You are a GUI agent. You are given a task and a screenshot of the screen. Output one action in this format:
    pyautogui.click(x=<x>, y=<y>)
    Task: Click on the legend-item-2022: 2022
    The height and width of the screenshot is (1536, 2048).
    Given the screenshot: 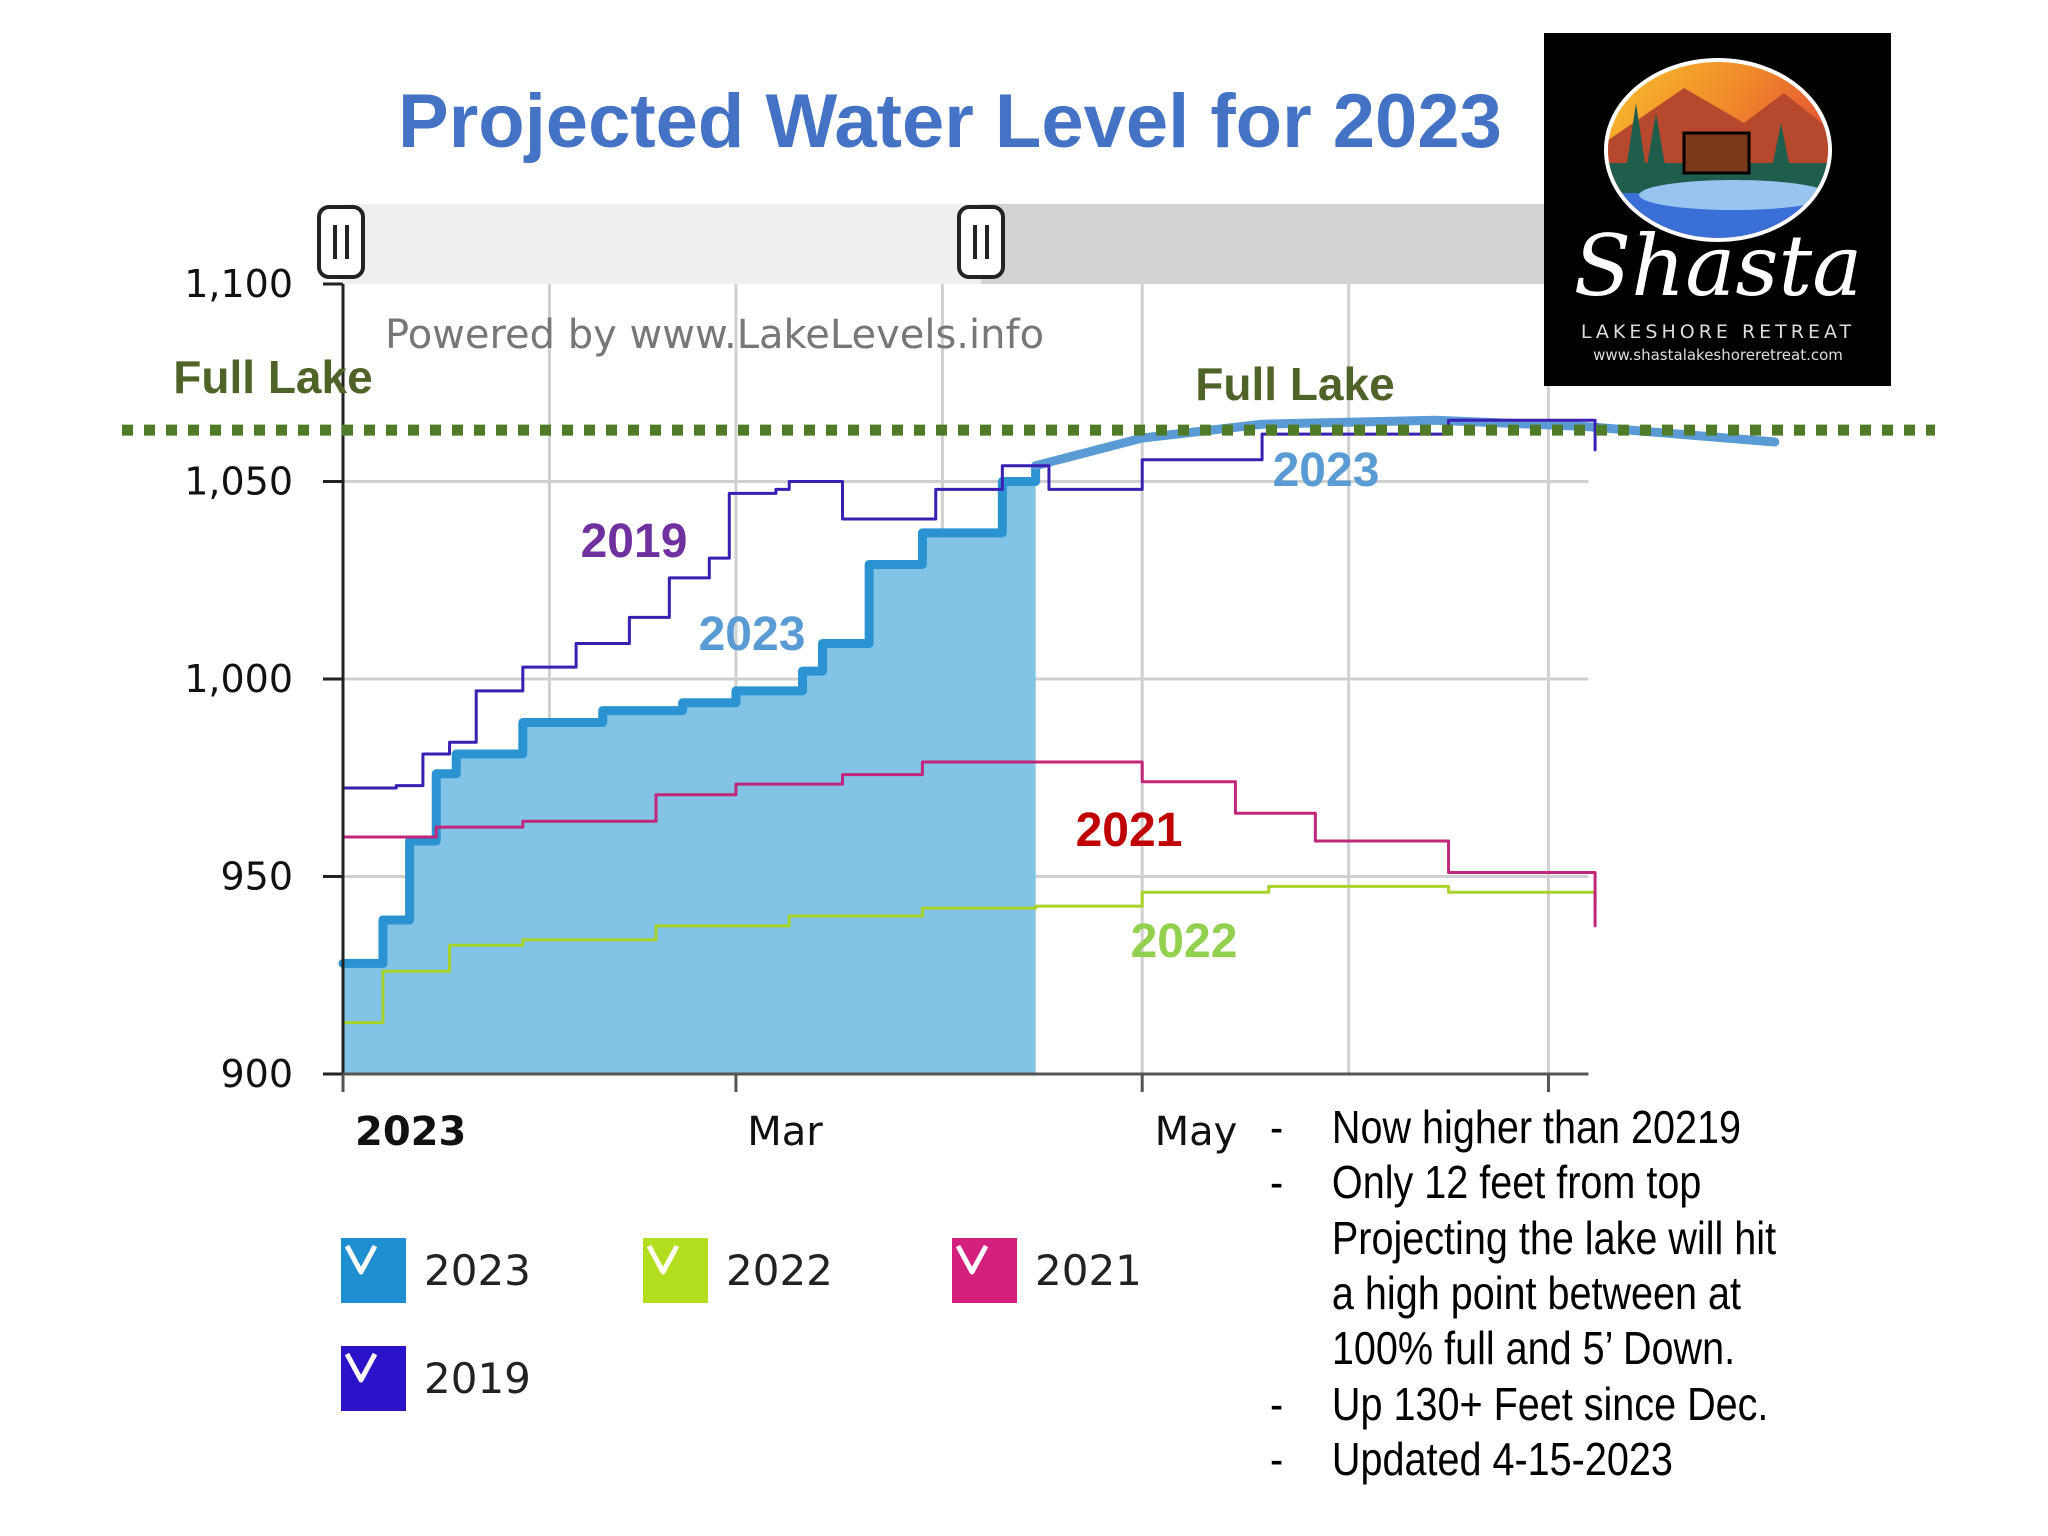 What is the action you would take?
    pyautogui.click(x=738, y=1270)
    